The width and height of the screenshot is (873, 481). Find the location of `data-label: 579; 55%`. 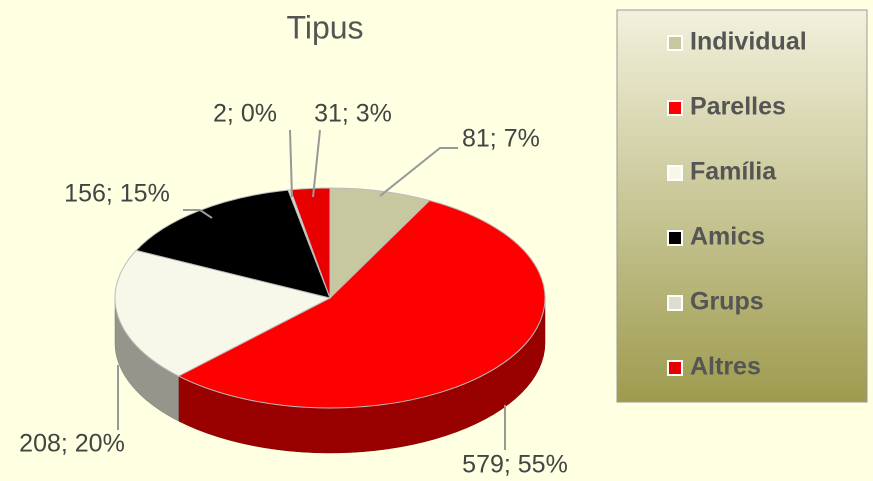

data-label: 579; 55% is located at coordinates (515, 465).